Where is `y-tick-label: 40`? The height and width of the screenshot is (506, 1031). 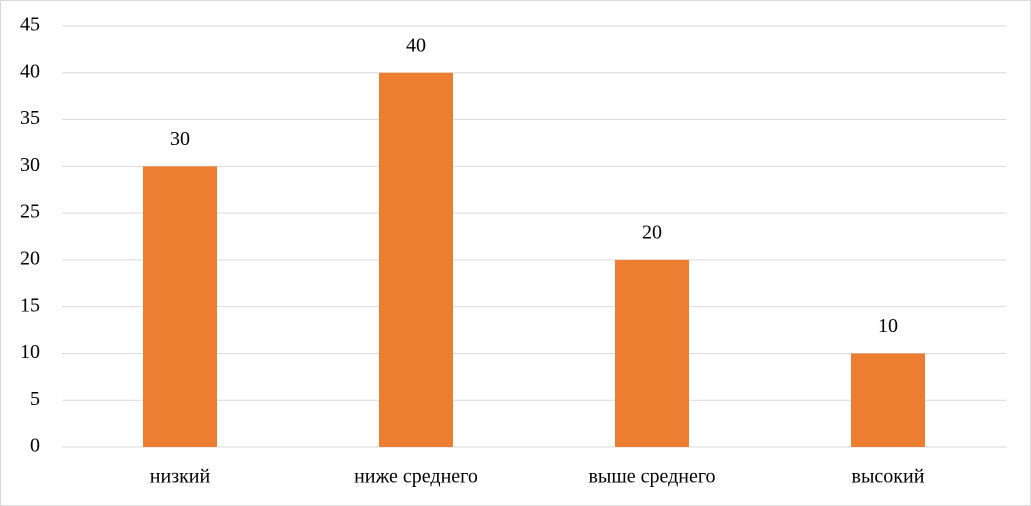 y-tick-label: 40 is located at coordinates (30, 71).